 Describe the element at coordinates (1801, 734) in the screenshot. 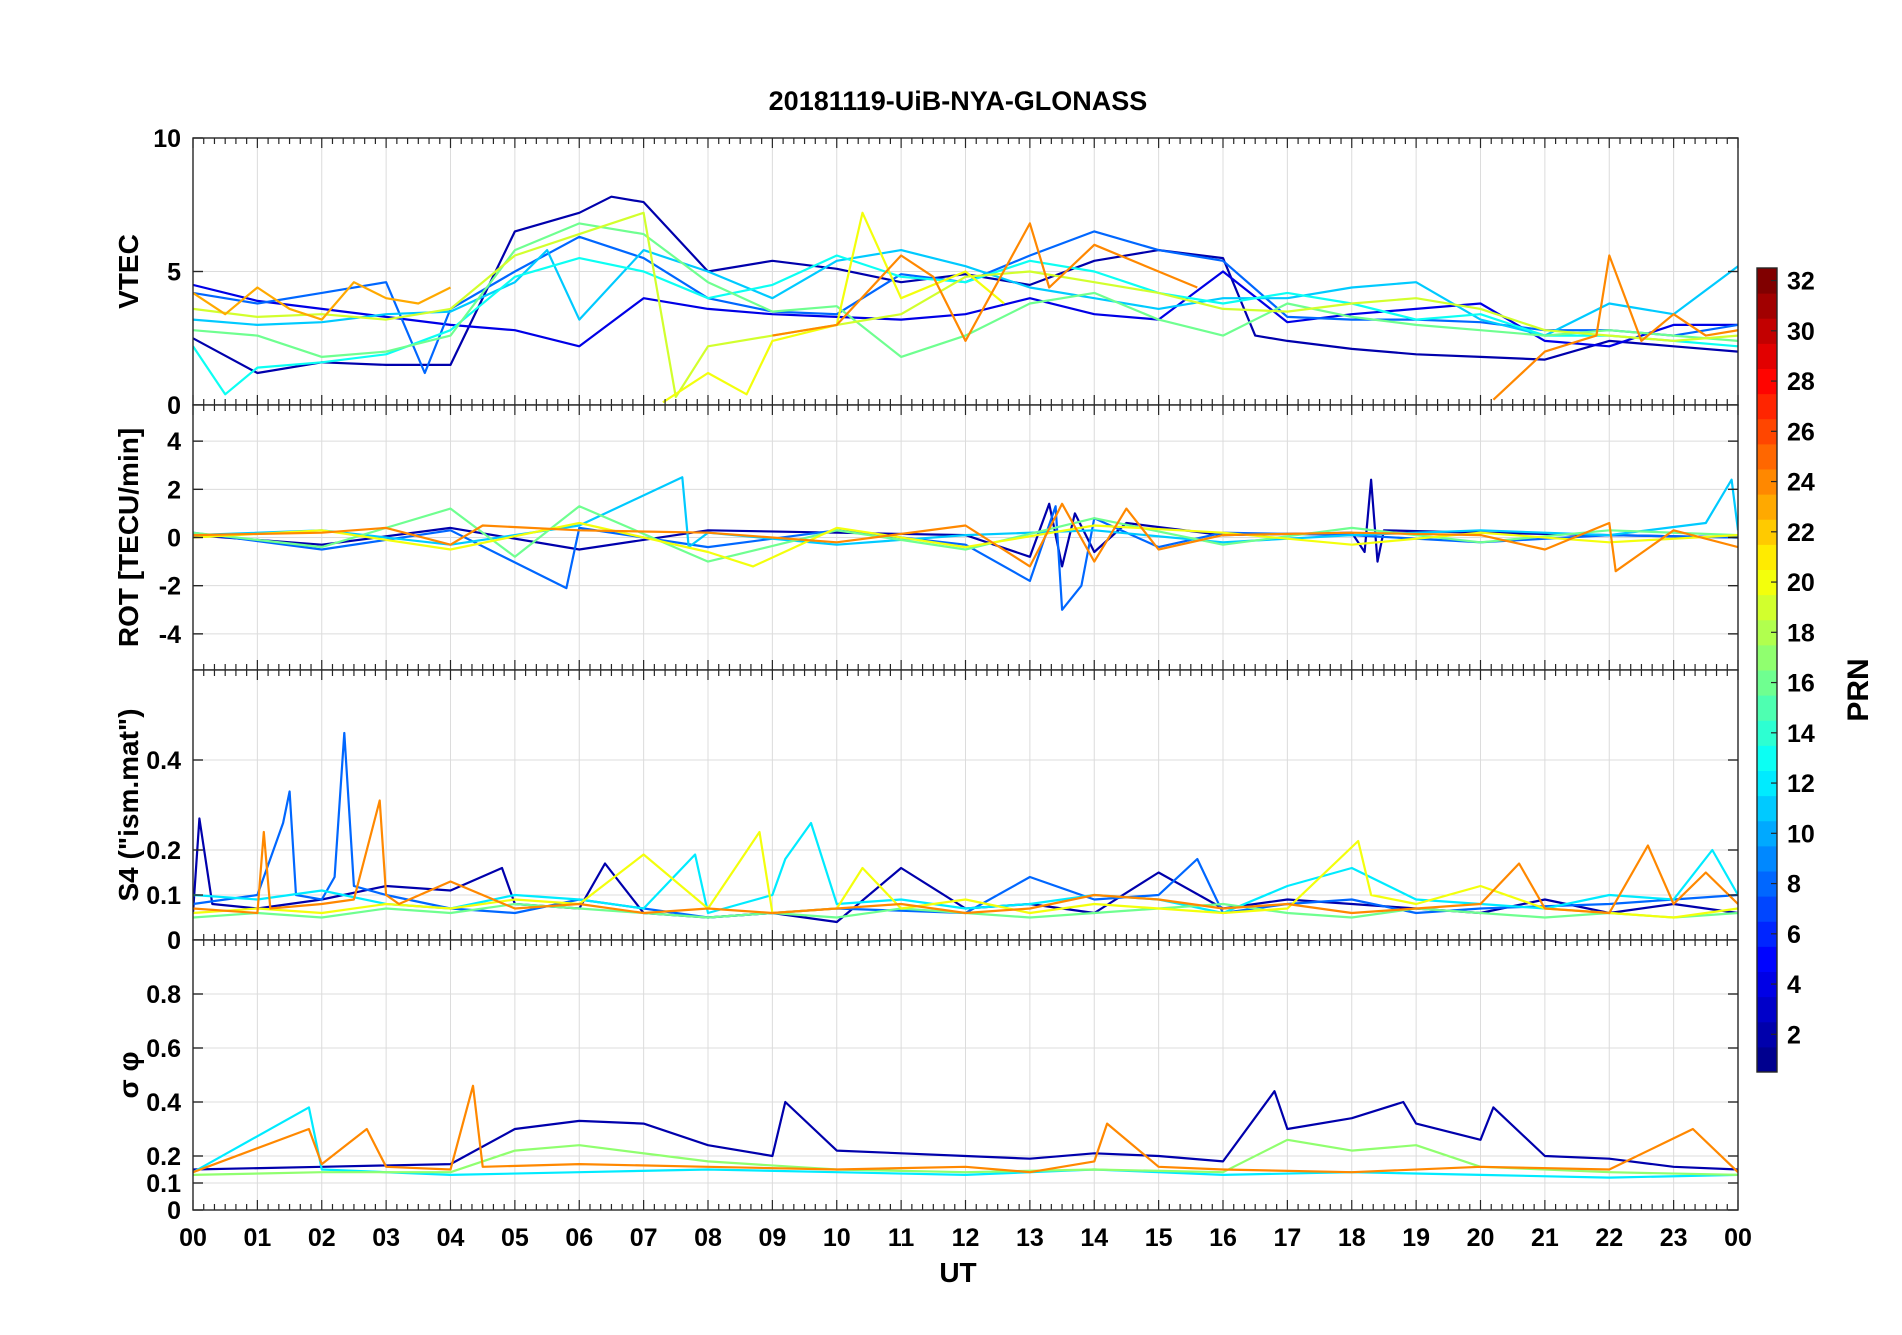

I see `colorbar-tick-label: 14` at that location.